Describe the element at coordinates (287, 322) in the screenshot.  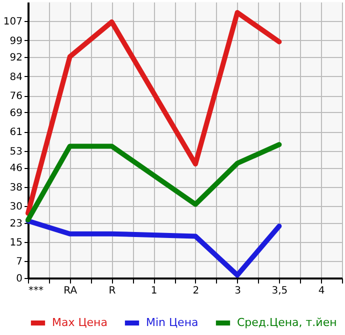
I see `legend-label: Сред.Цена, т.йен` at that location.